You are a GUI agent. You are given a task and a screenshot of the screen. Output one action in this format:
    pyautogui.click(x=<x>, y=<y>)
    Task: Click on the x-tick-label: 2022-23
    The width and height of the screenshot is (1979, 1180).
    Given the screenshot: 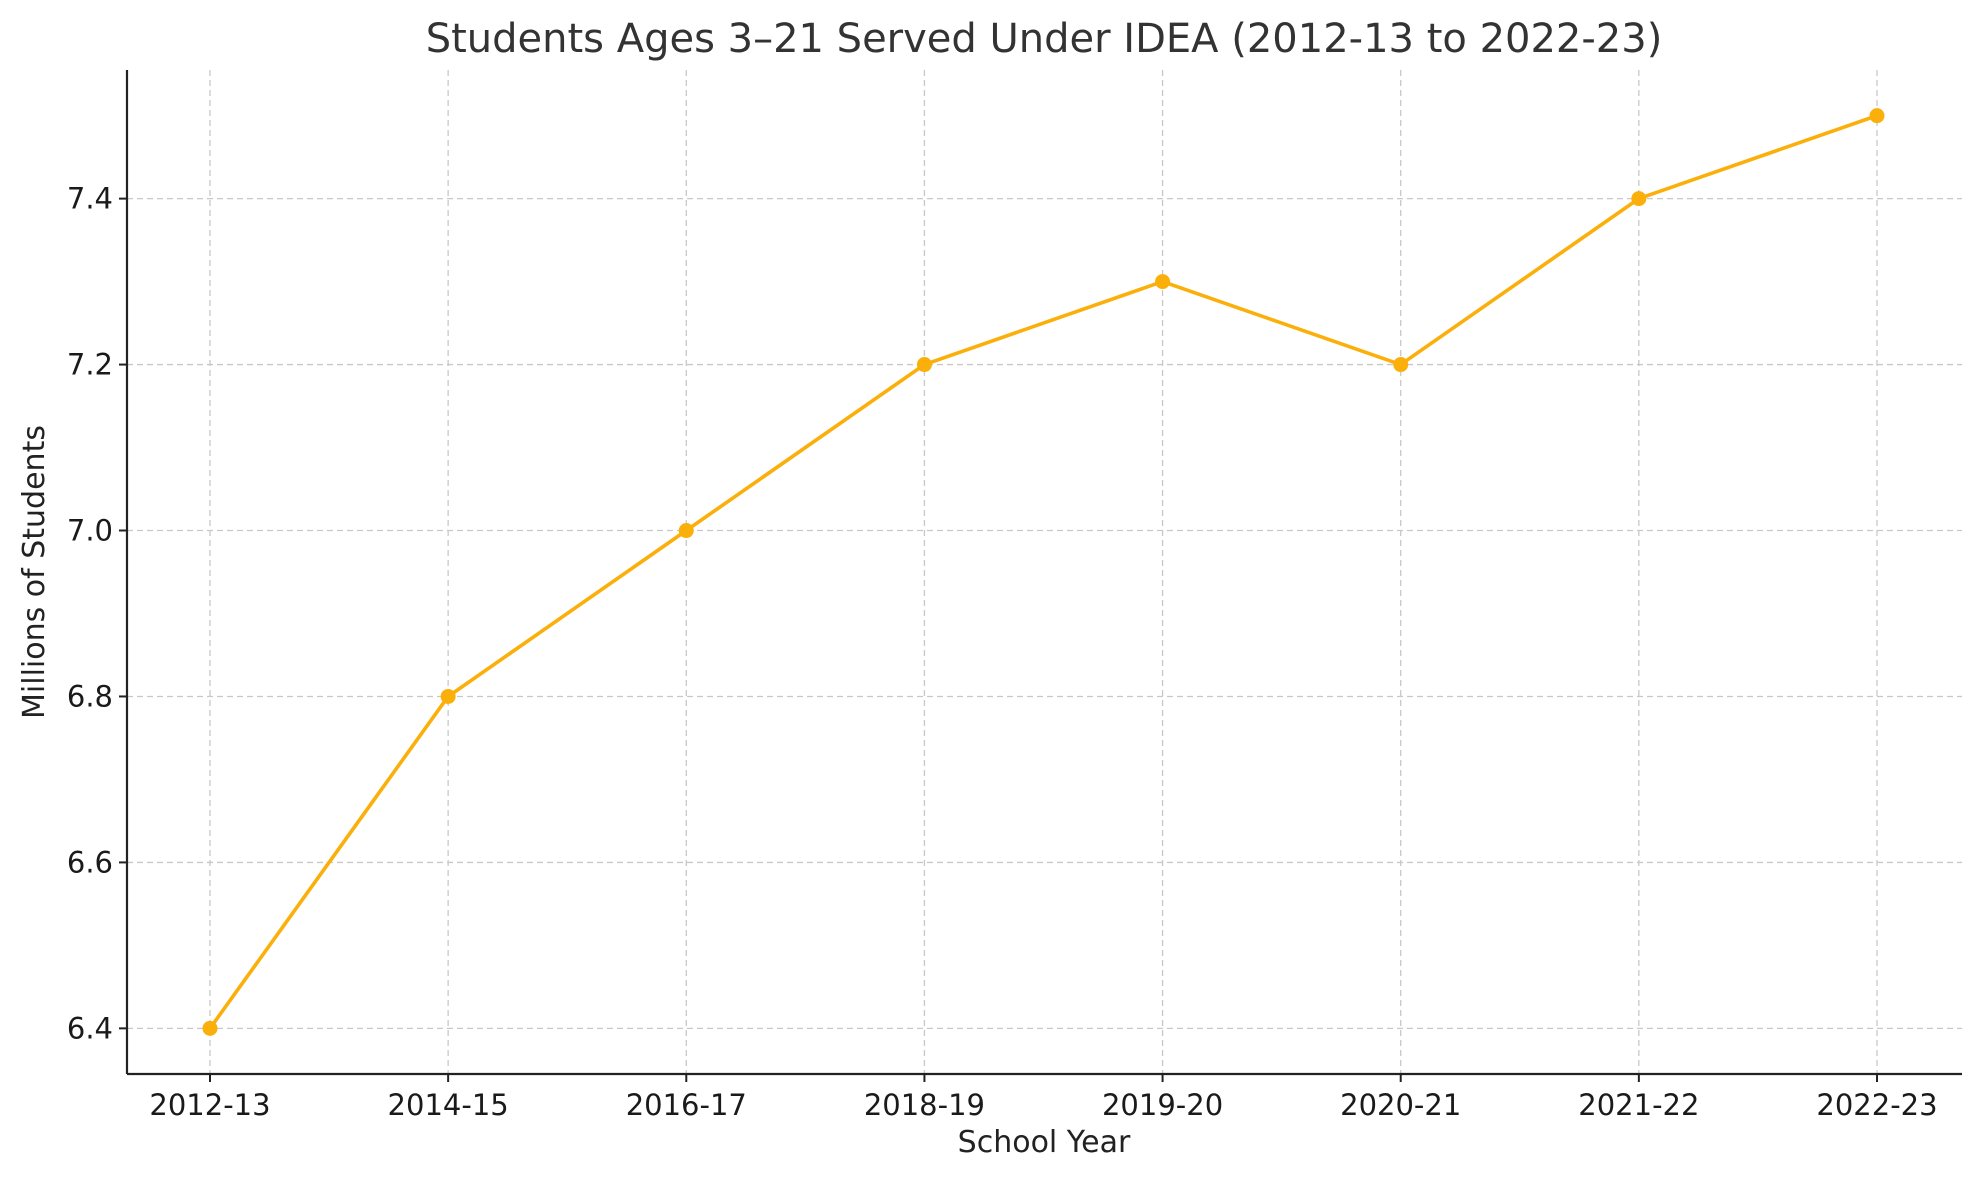 What is the action you would take?
    pyautogui.click(x=1876, y=1105)
    